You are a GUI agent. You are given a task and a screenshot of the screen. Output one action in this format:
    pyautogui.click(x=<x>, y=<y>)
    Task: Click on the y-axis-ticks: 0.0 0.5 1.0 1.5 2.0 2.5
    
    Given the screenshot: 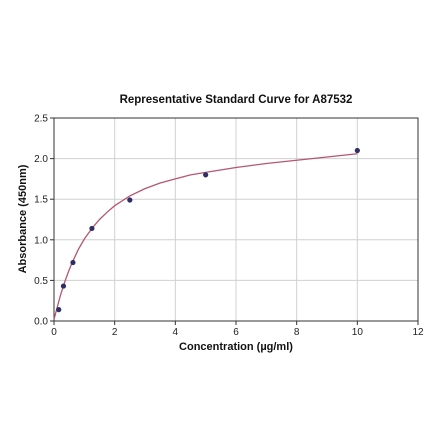 What is the action you would take?
    pyautogui.click(x=44, y=221)
    